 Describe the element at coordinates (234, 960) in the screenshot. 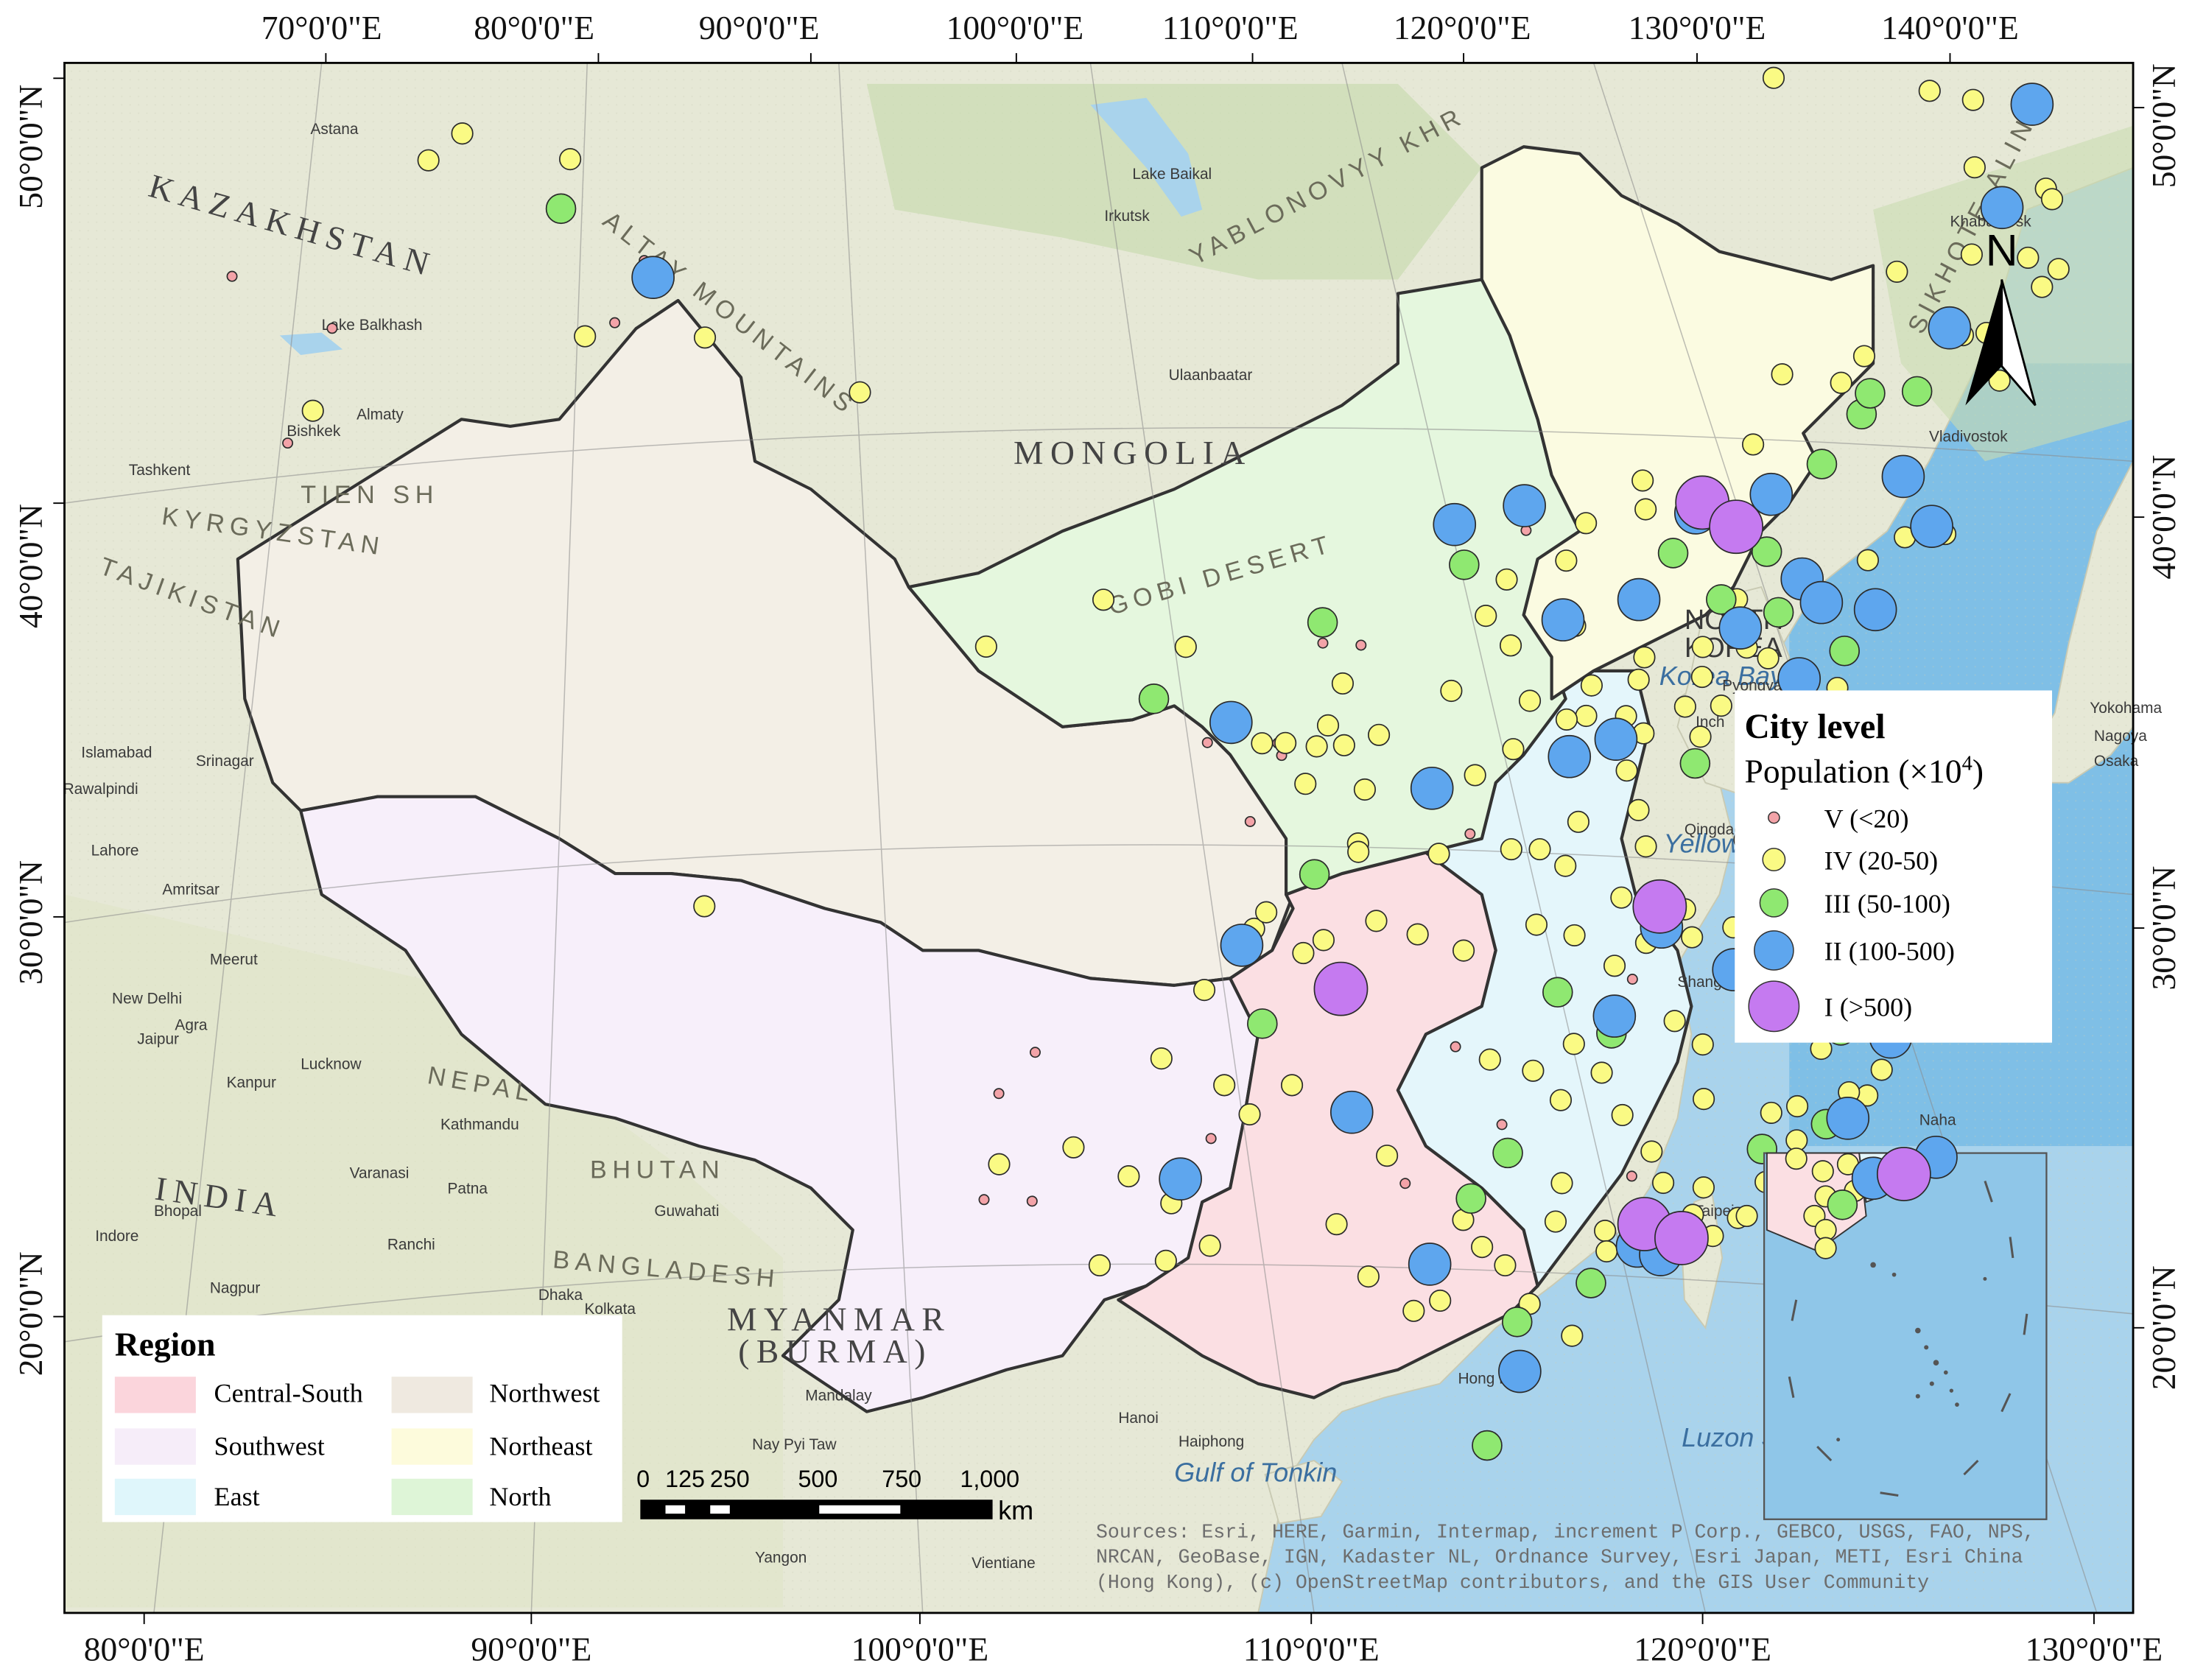

I see `place-label: Meerut` at that location.